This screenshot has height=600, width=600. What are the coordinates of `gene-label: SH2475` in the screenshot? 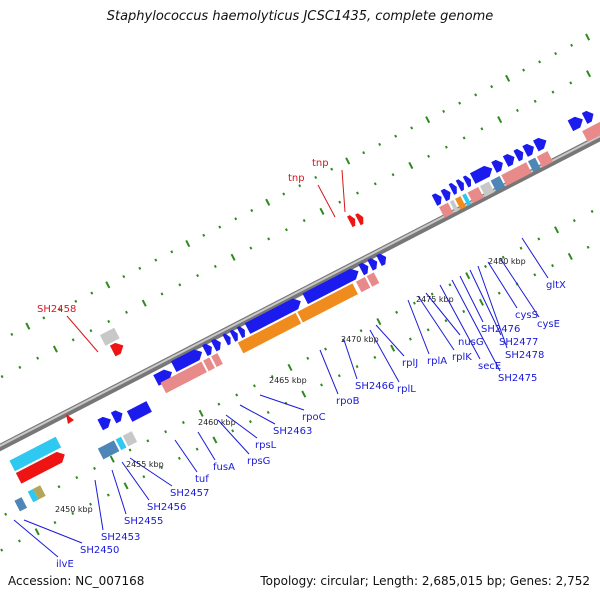 It's located at (517, 378).